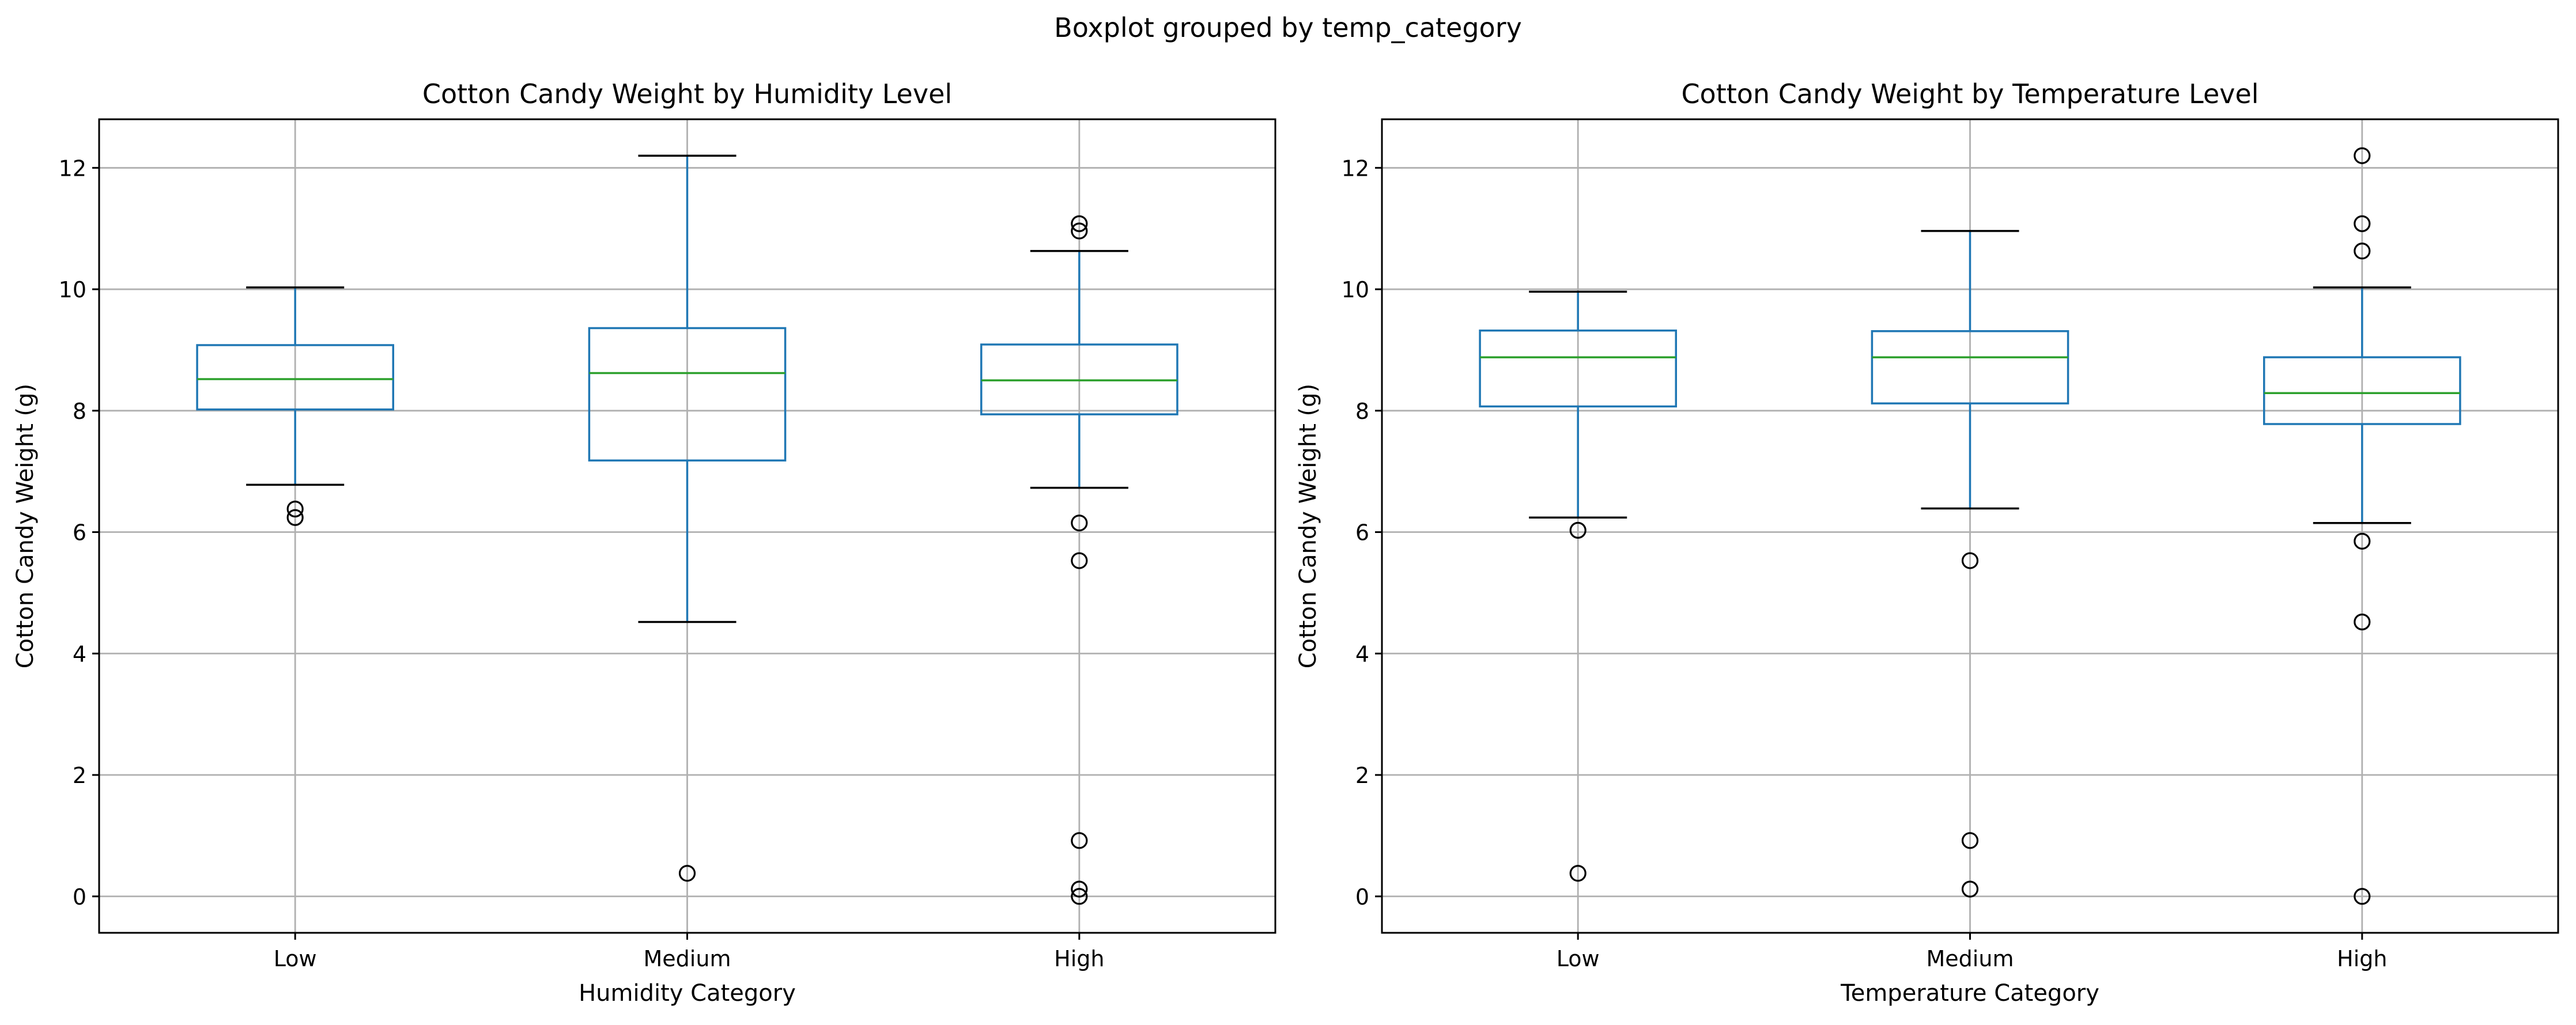 This screenshot has height=1025, width=2576. What do you see at coordinates (687, 93) in the screenshot?
I see `subplot-title: Cotton Candy Weight by Humidity Level` at bounding box center [687, 93].